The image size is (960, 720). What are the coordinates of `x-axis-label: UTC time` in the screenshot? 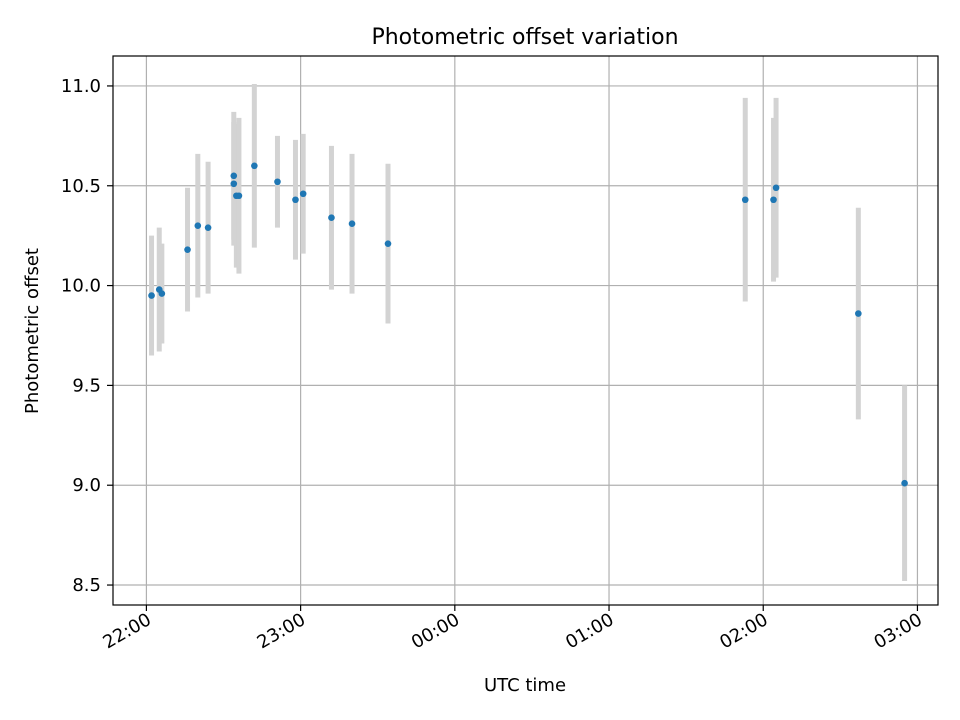 It's located at (525, 685).